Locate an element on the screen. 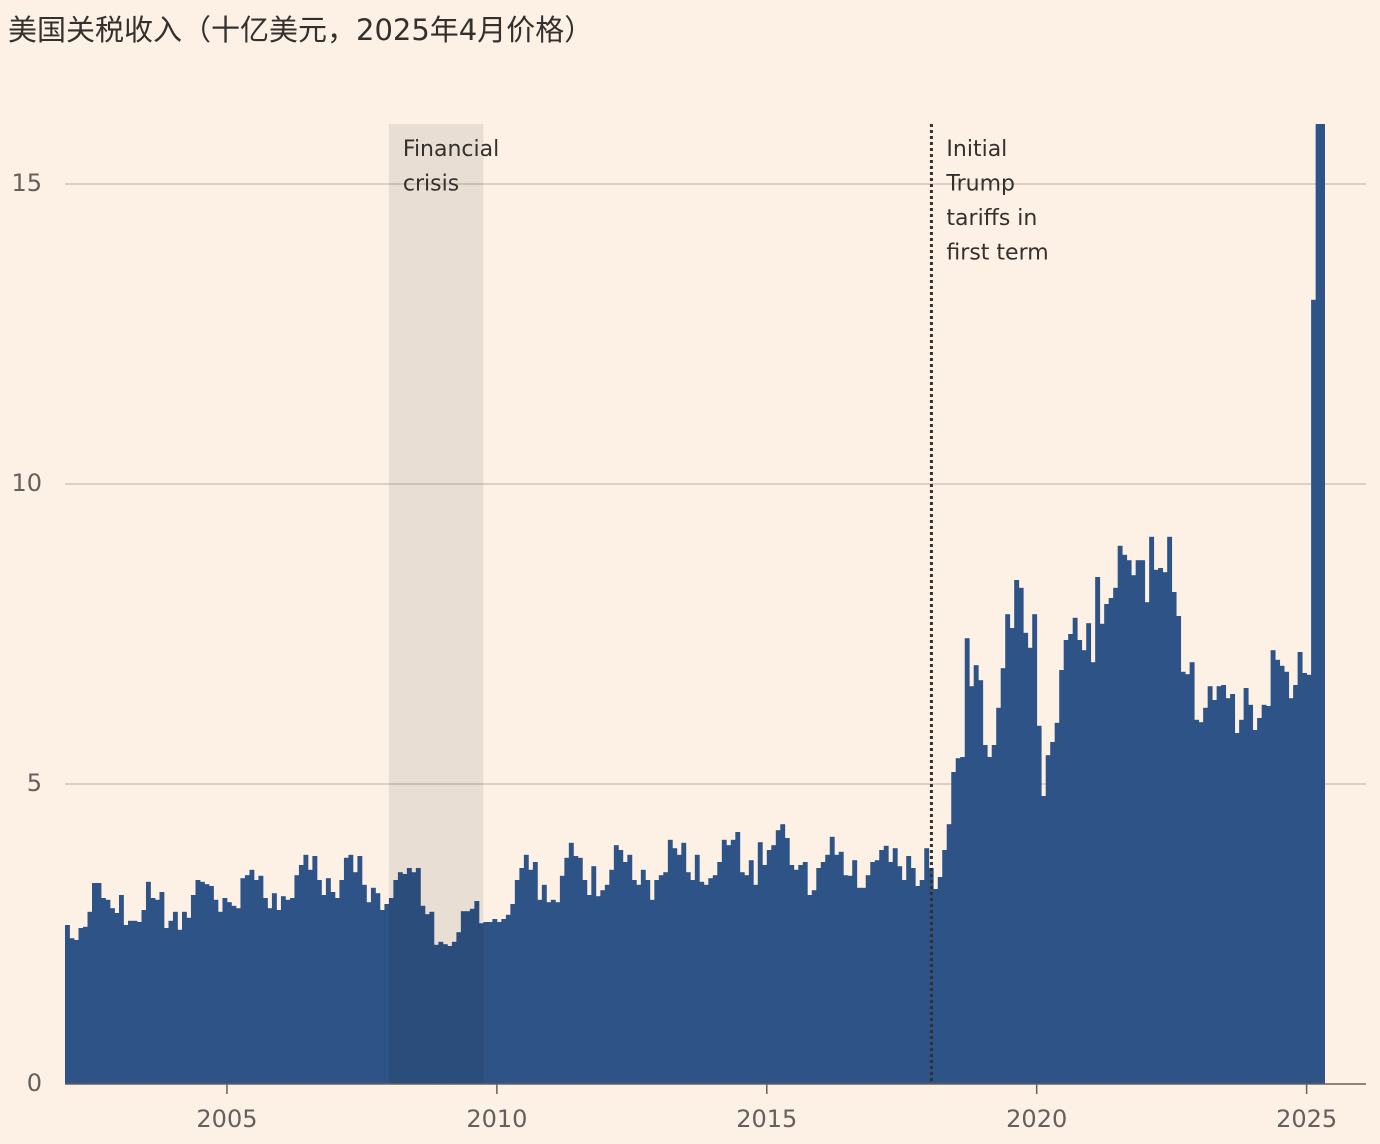 This screenshot has height=1144, width=1380. y-tick-label: 15 is located at coordinates (26, 183).